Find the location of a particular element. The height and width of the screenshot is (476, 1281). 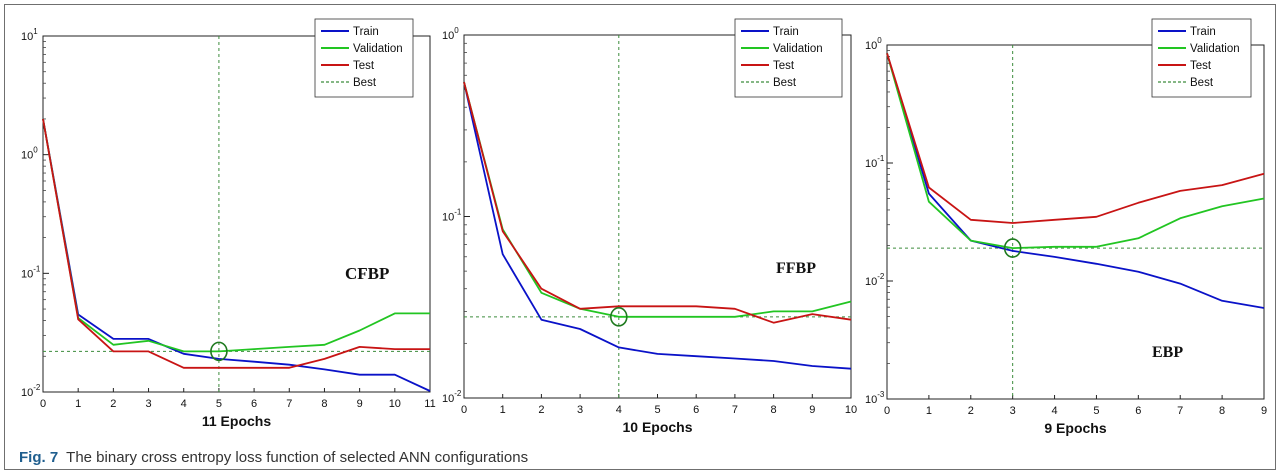

x-axis-label: 10 Epochs is located at coordinates (657, 427).